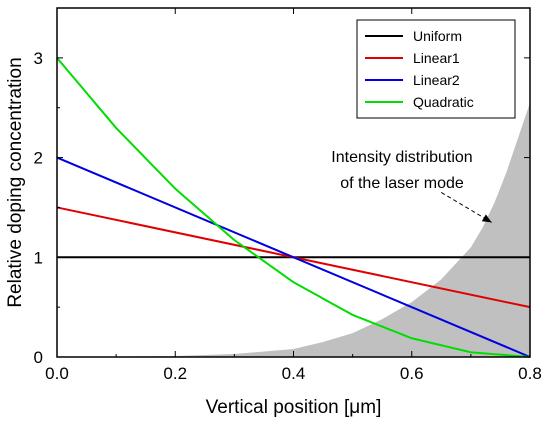  I want to click on legend-label-linear2: Linear2, so click(436, 80).